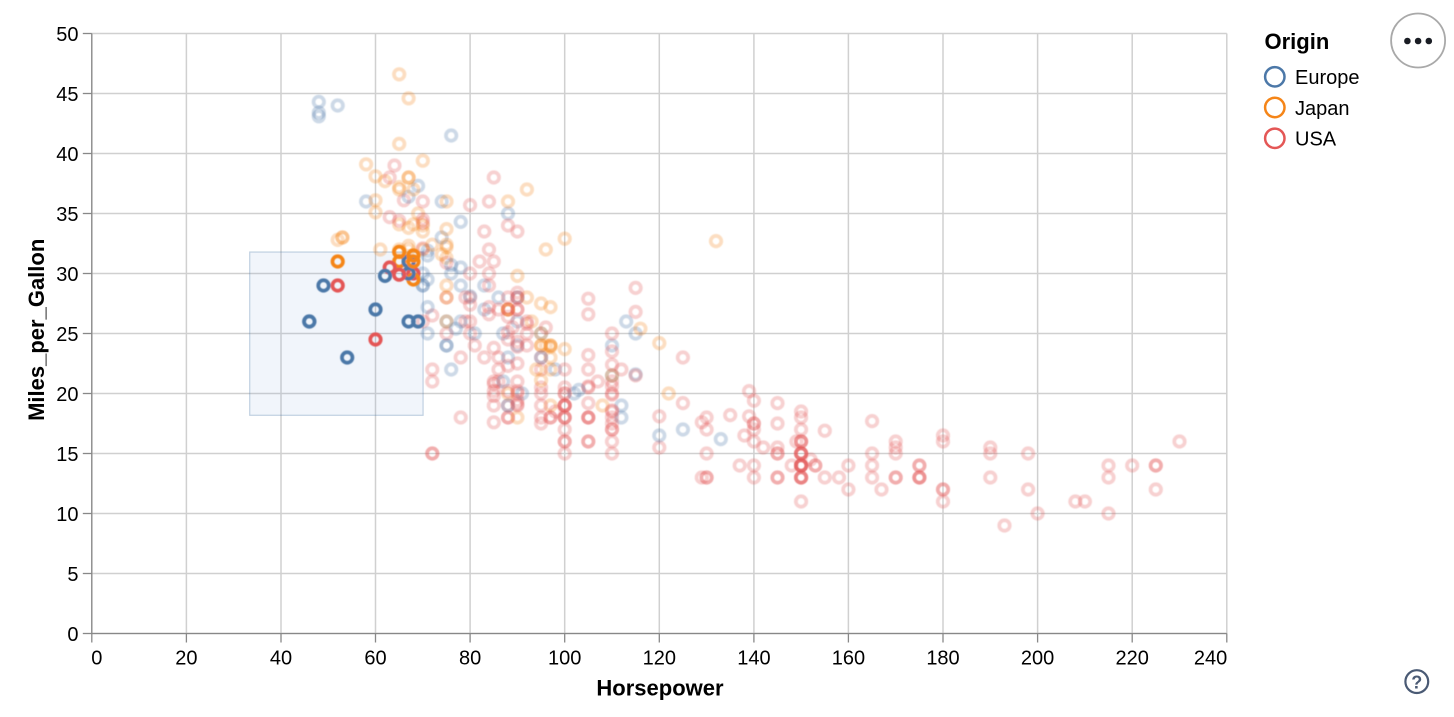 This screenshot has width=1454, height=717. I want to click on svg-text: Horsepower, so click(660, 688).